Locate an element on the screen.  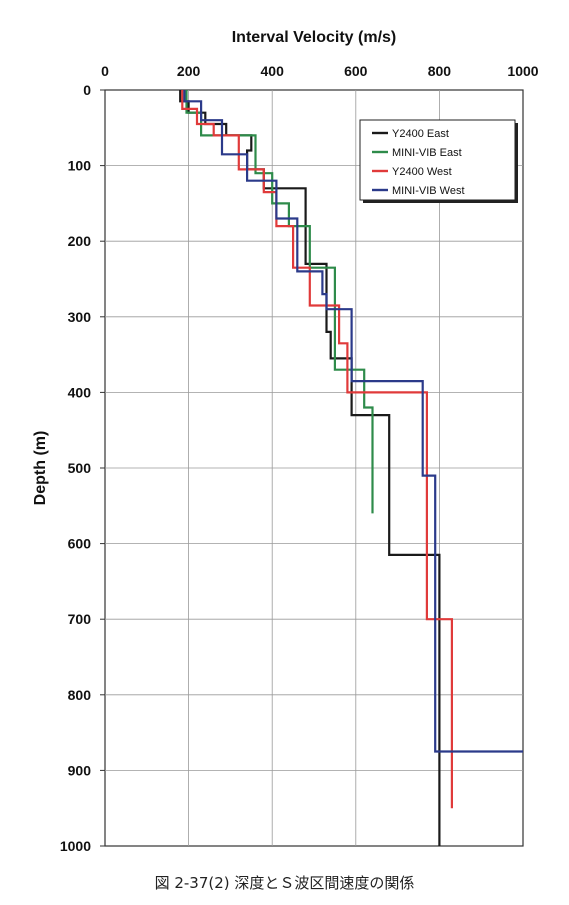
y-tick-label: 100 is located at coordinates (80, 166).